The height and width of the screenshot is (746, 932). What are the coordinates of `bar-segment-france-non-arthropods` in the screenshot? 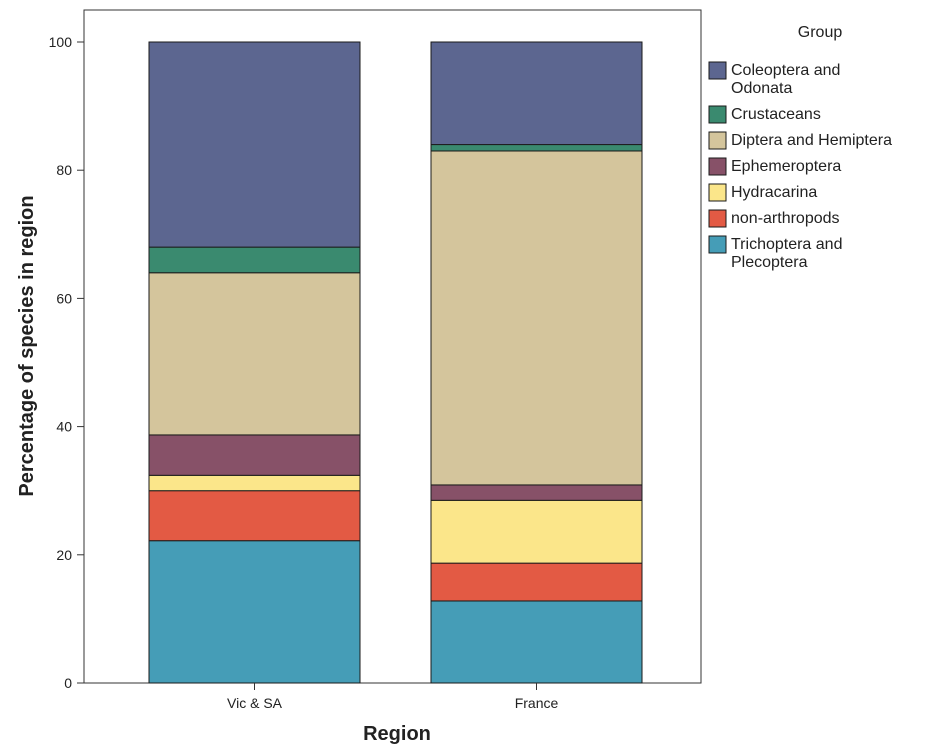 It's located at (536, 582).